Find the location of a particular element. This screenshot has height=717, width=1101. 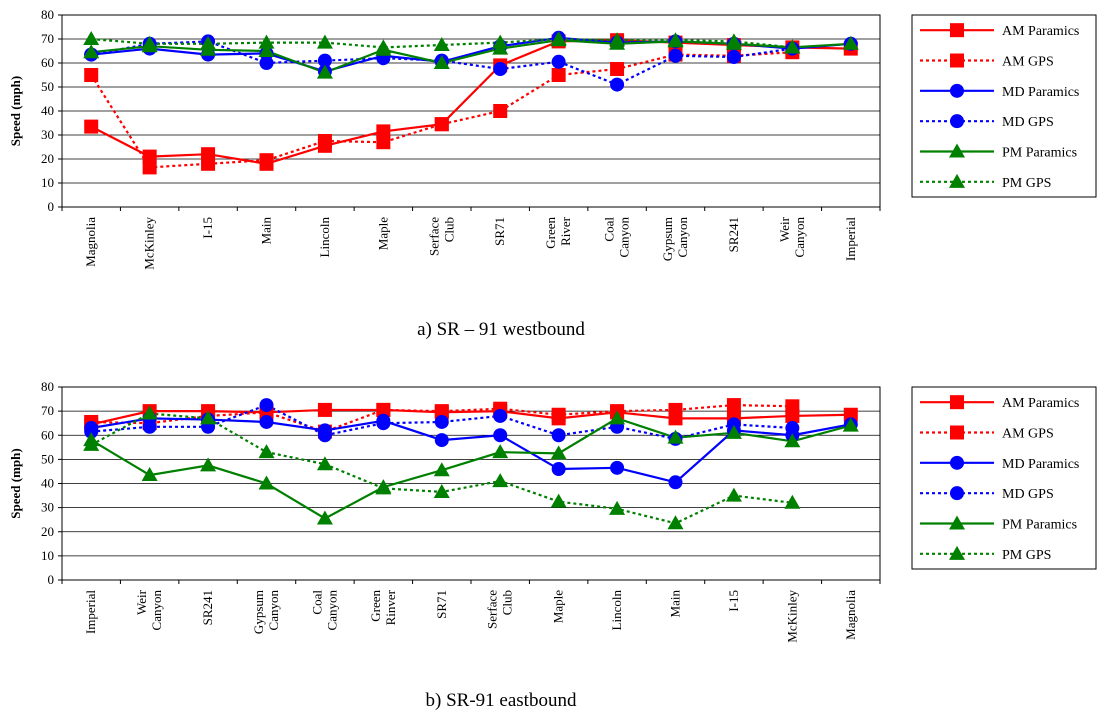

legend-label: AM Paramics is located at coordinates (1040, 31).